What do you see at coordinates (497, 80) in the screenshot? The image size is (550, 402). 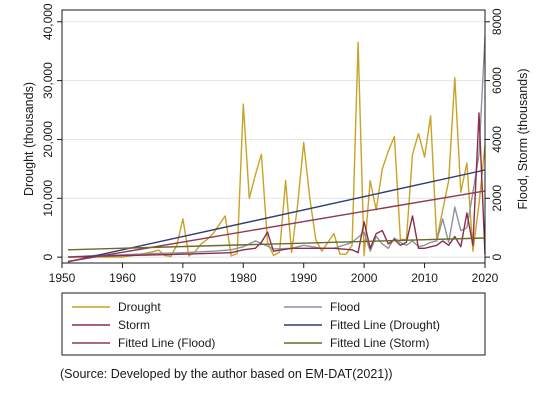 I see `y-right-tick-label: 6000` at bounding box center [497, 80].